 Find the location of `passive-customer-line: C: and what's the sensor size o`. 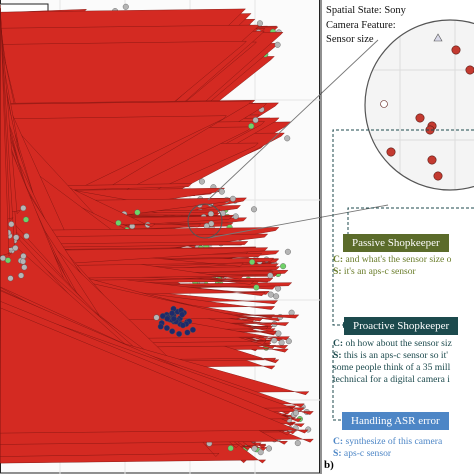

passive-customer-line: C: and what's the sensor size o is located at coordinates (392, 259).